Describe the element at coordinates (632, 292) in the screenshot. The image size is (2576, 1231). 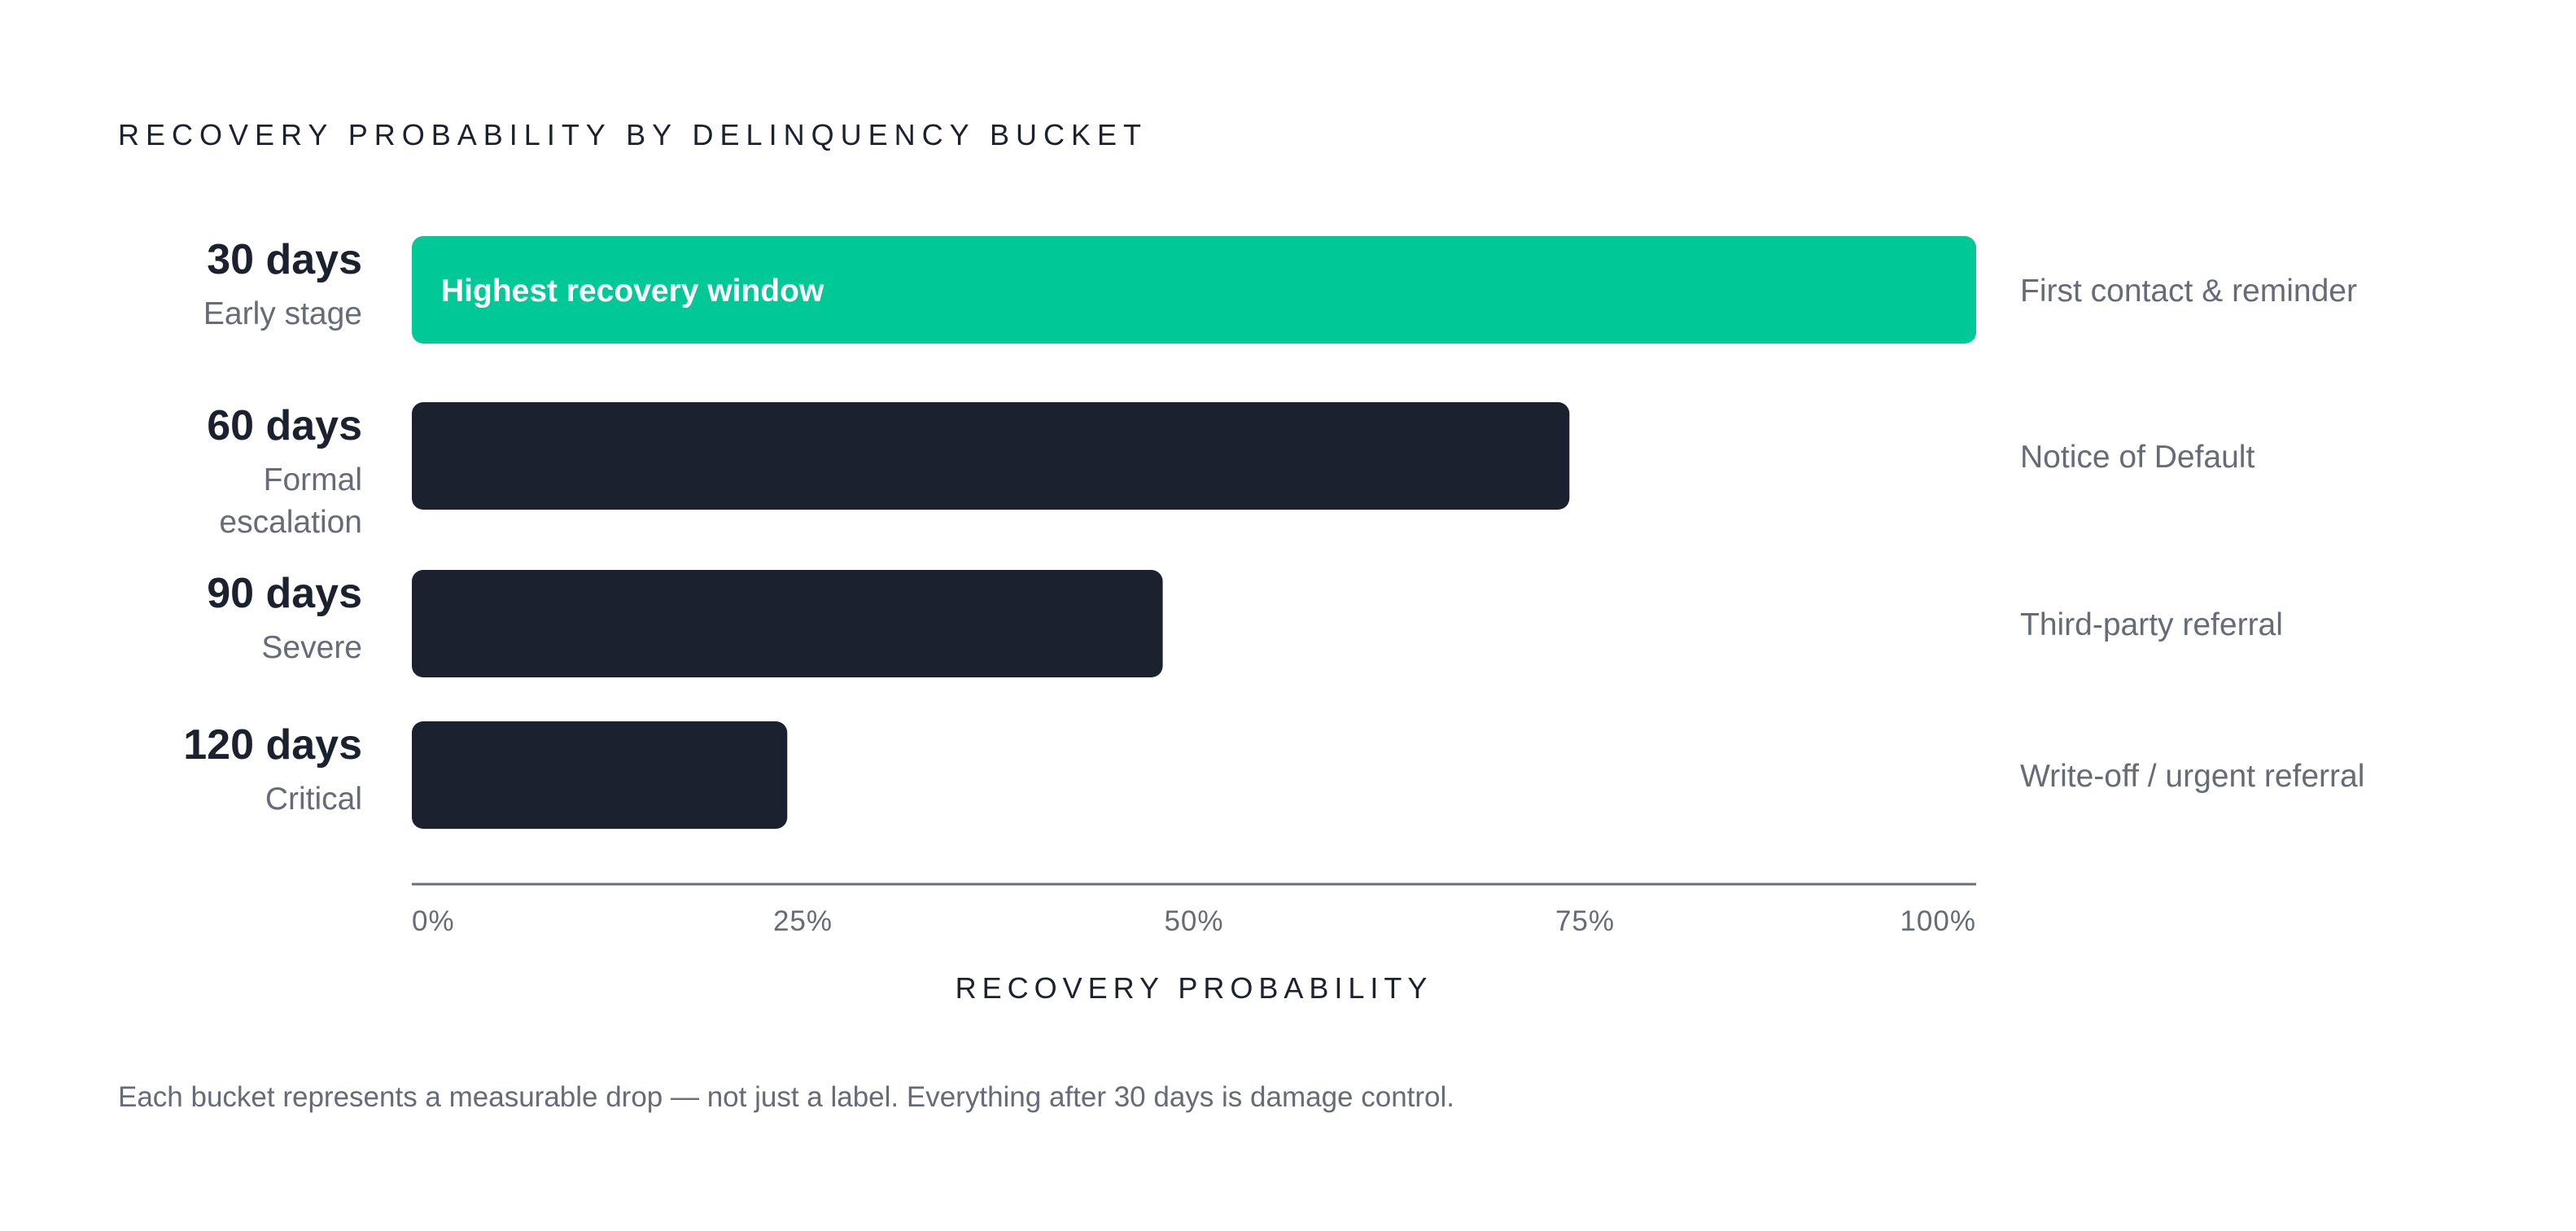
I see `bar-data-label: Highest recovery window` at that location.